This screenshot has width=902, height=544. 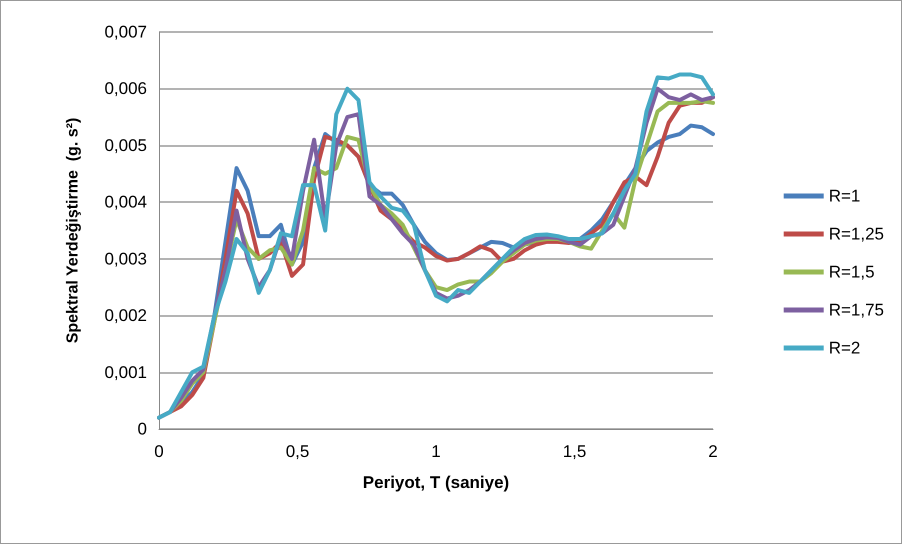 What do you see at coordinates (125, 316) in the screenshot?
I see `y-tick-label: 0,002` at bounding box center [125, 316].